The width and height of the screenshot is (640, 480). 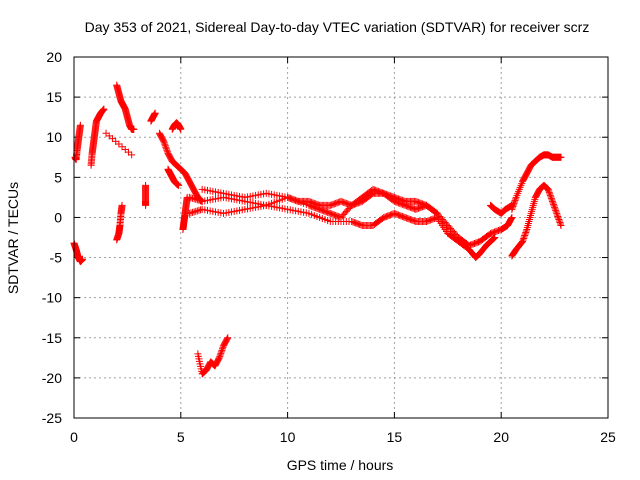 What do you see at coordinates (608, 437) in the screenshot?
I see `x-tick-label: 25` at bounding box center [608, 437].